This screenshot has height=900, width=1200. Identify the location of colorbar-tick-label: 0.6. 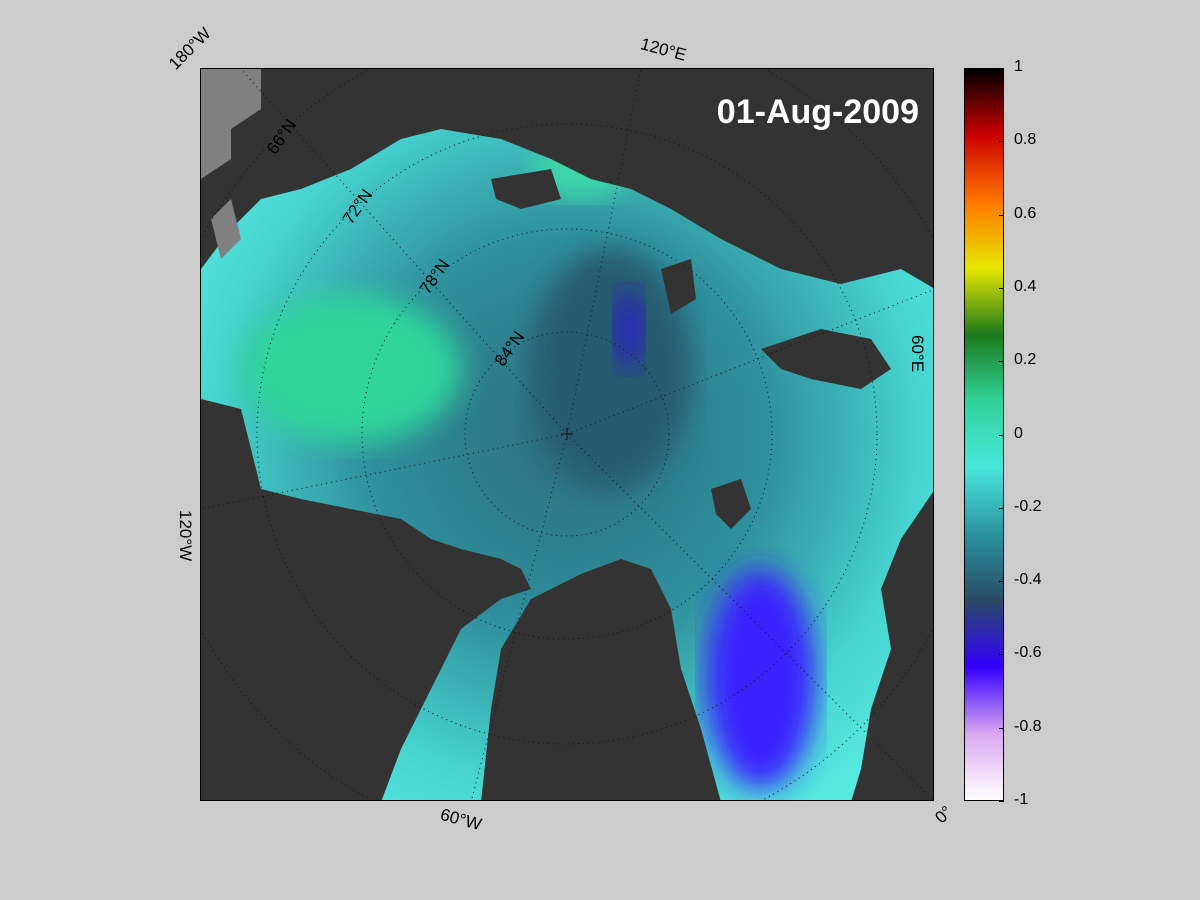
(1025, 213).